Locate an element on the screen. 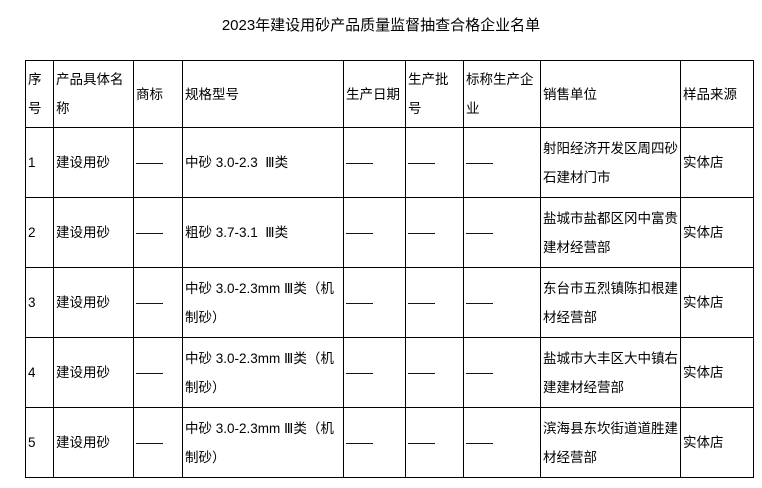  column-header-batch: 生产批号 is located at coordinates (434, 94).